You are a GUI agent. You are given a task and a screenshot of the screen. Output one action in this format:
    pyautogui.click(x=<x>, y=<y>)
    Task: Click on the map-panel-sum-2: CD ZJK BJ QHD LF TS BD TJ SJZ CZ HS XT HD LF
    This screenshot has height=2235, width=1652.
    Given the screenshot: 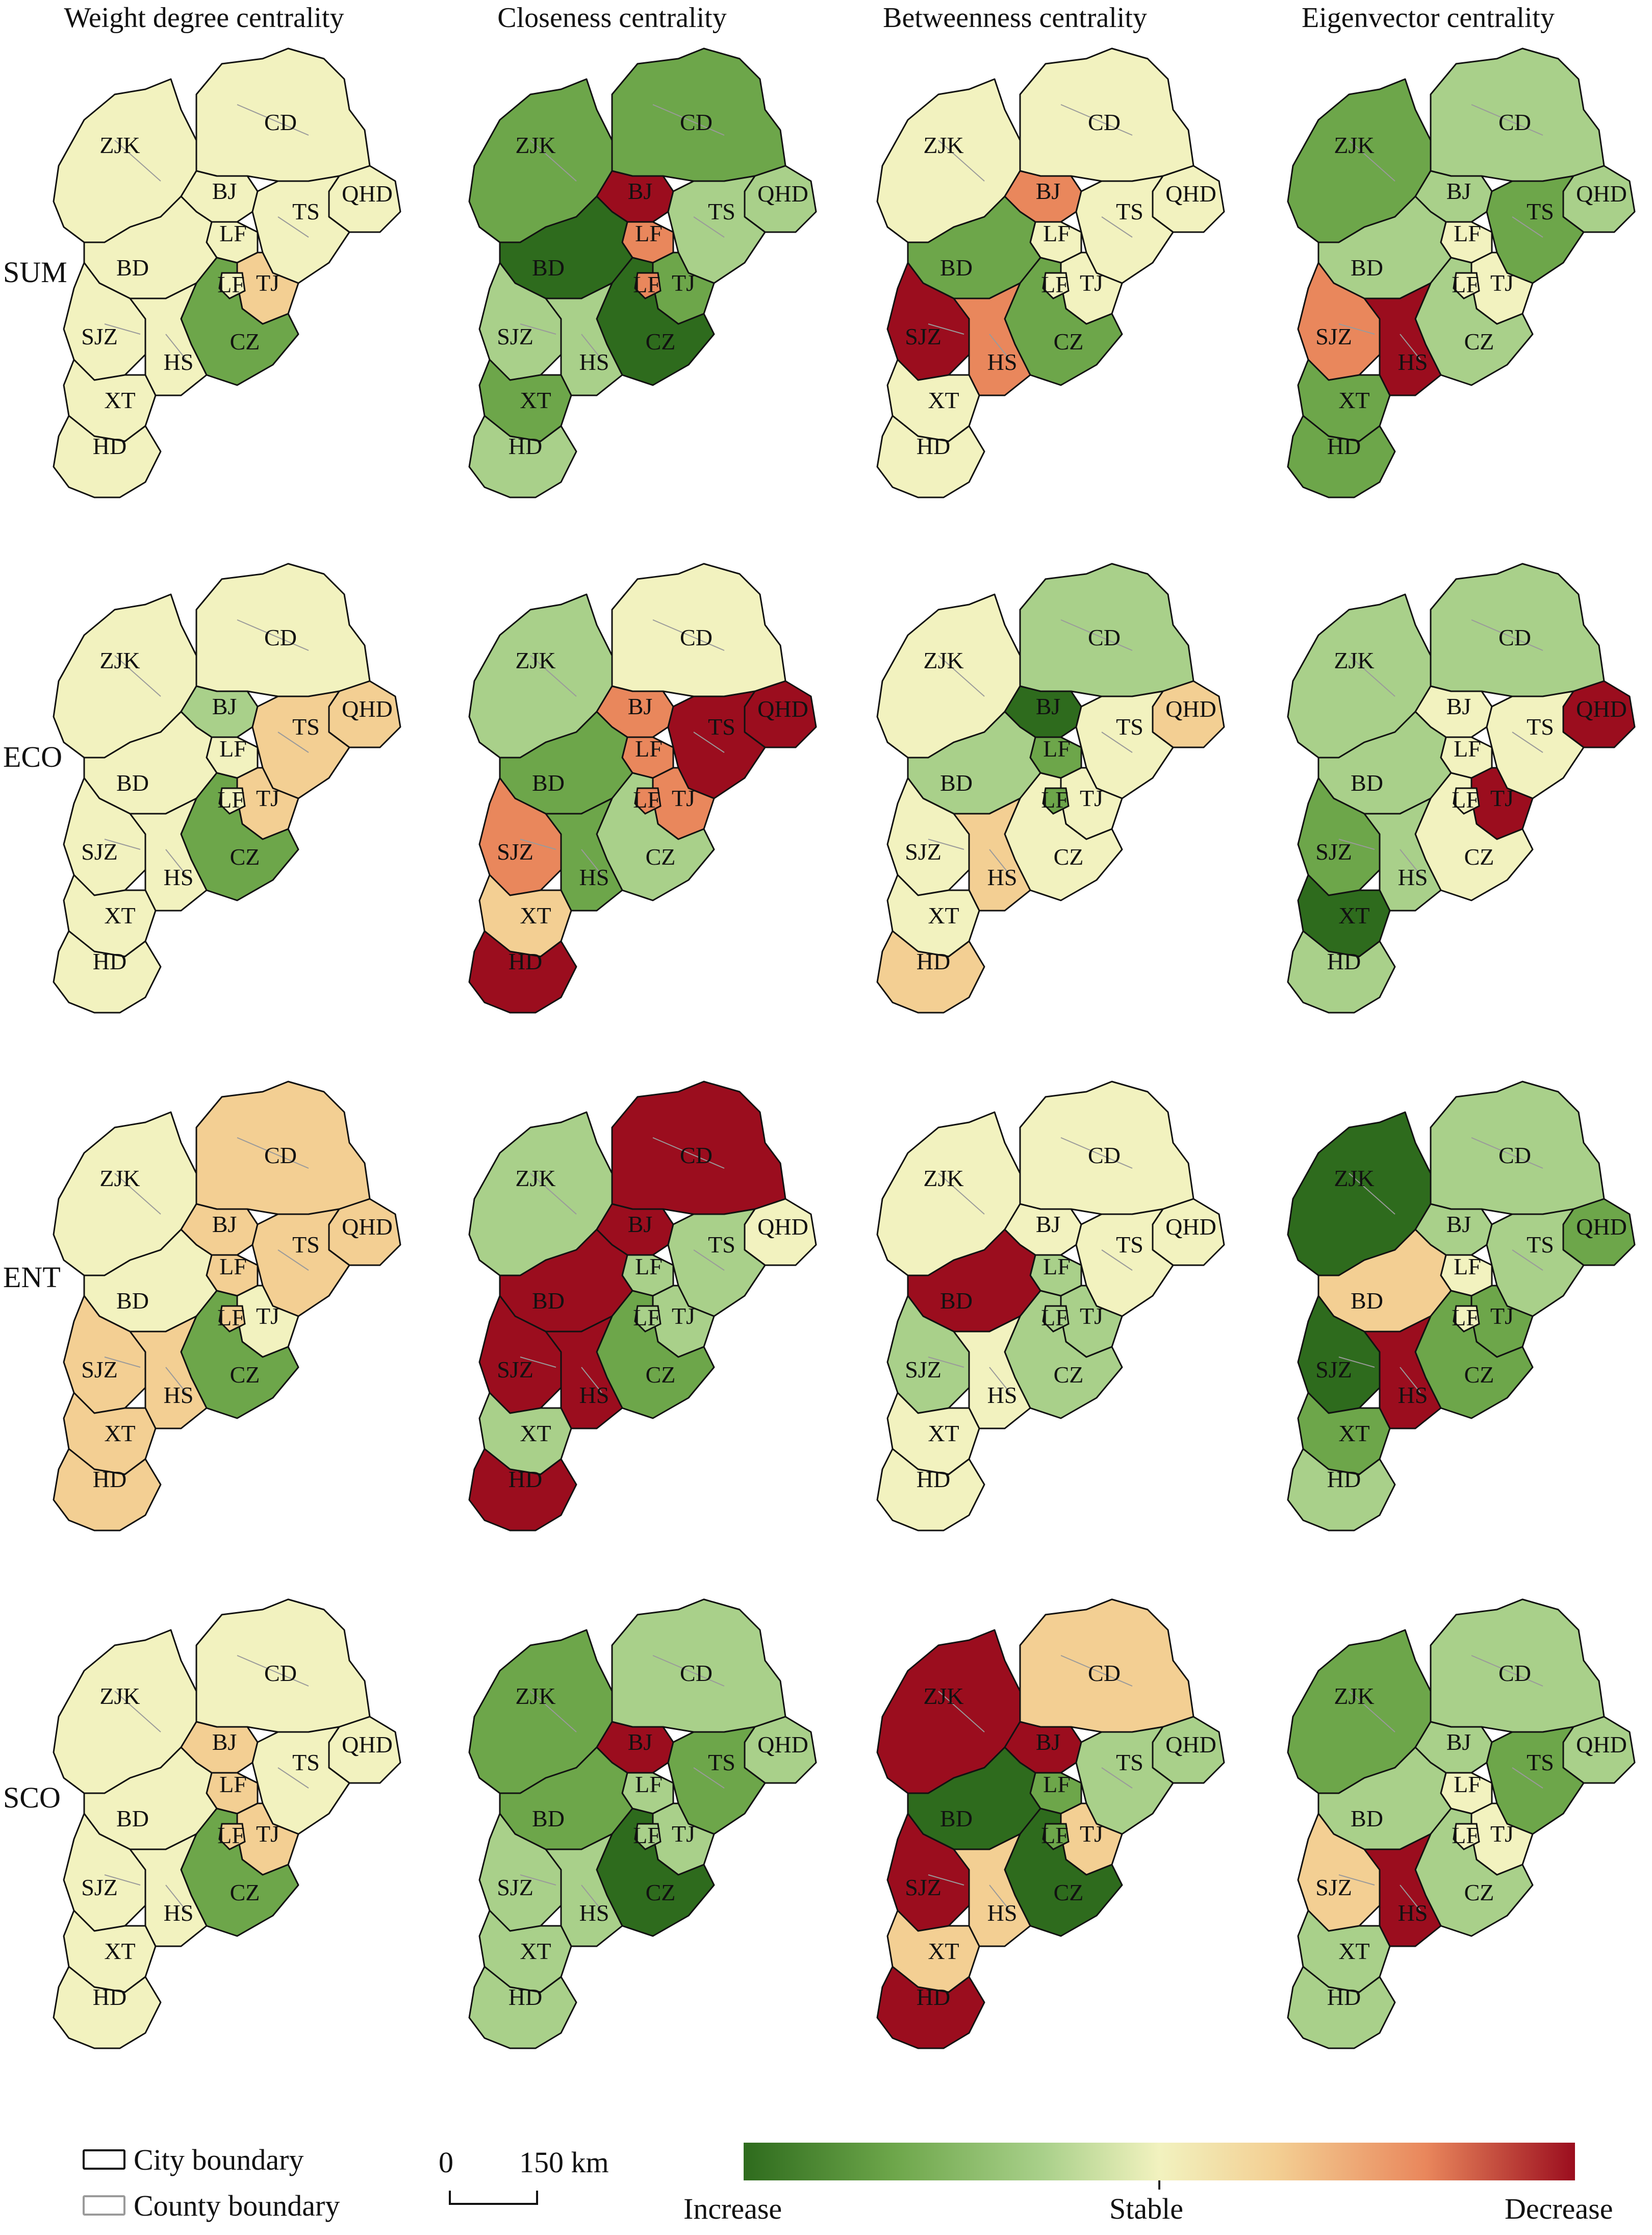 What is the action you would take?
    pyautogui.click(x=642, y=272)
    